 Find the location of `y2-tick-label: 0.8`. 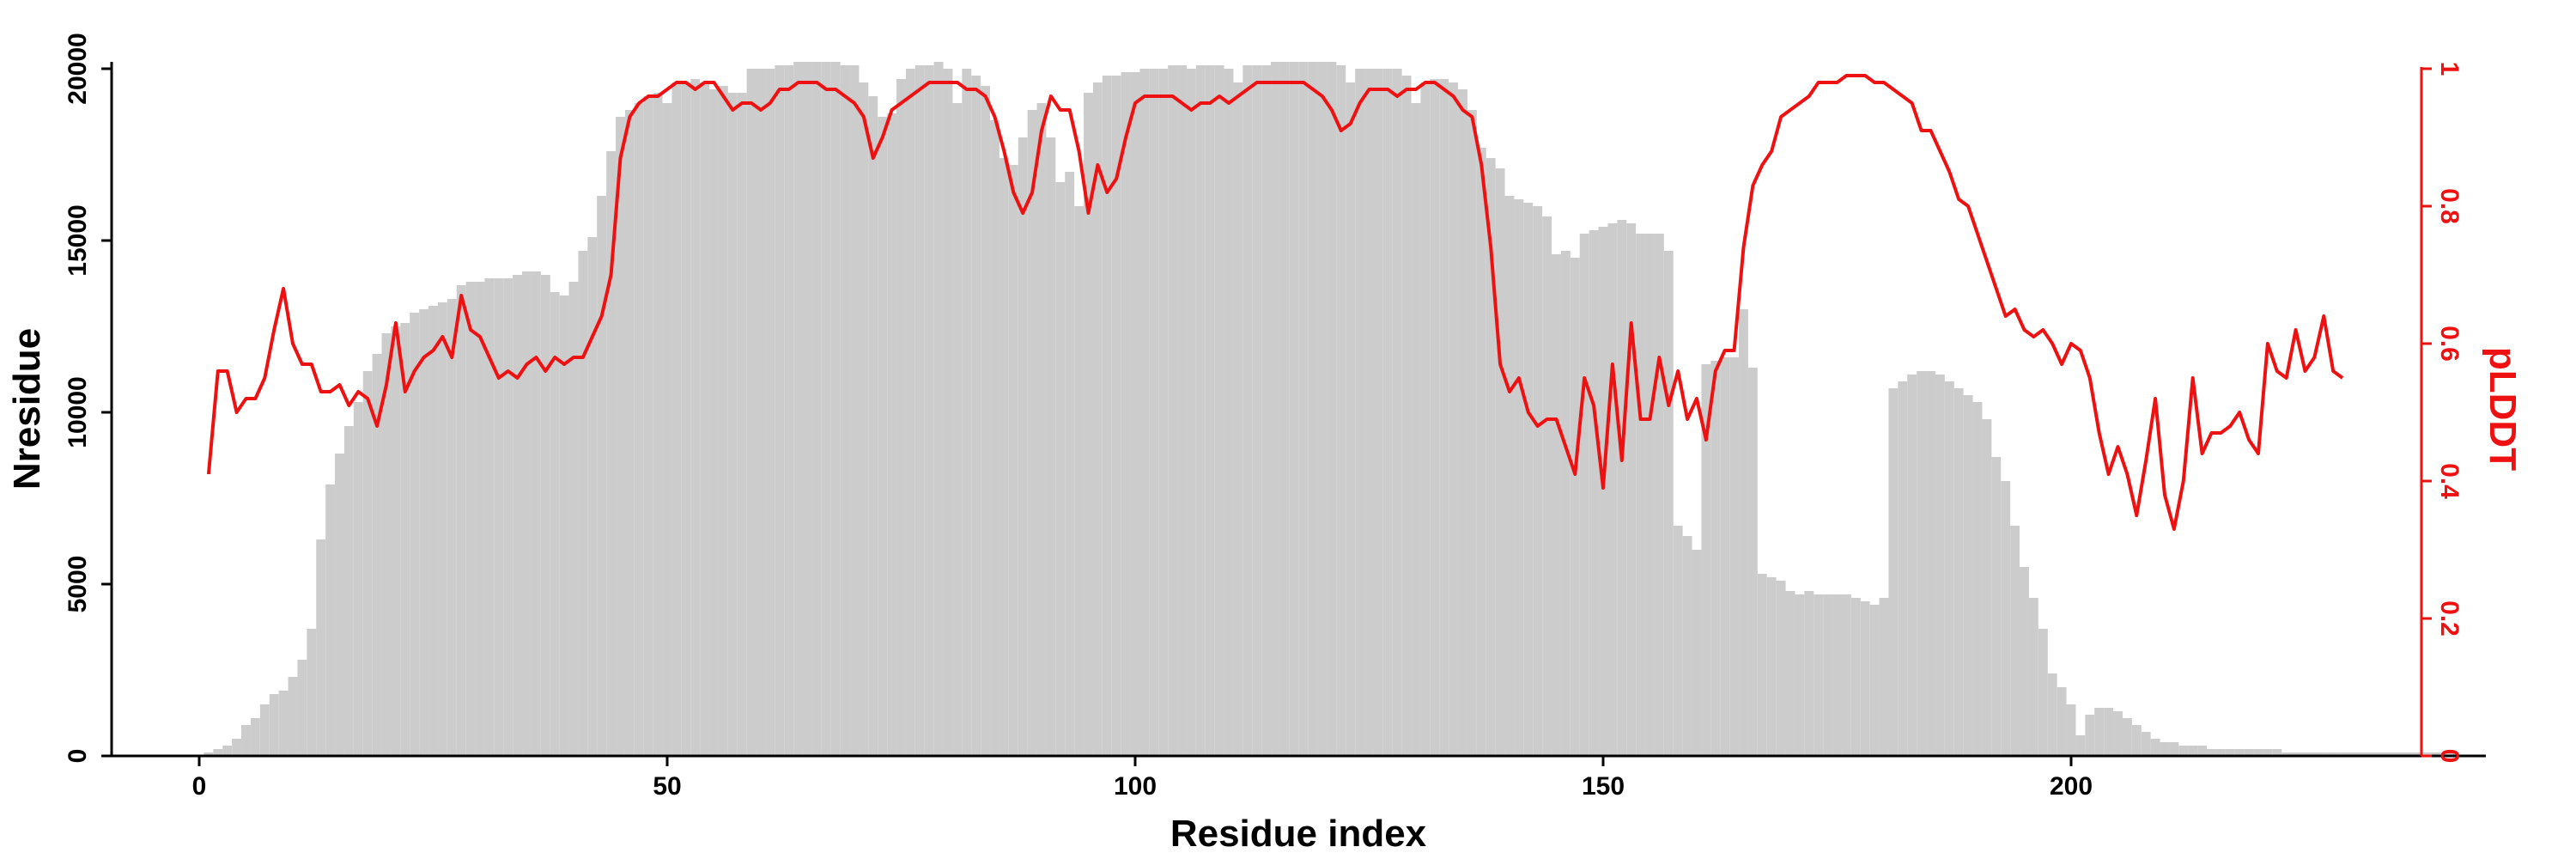

y2-tick-label: 0.8 is located at coordinates (2449, 206).